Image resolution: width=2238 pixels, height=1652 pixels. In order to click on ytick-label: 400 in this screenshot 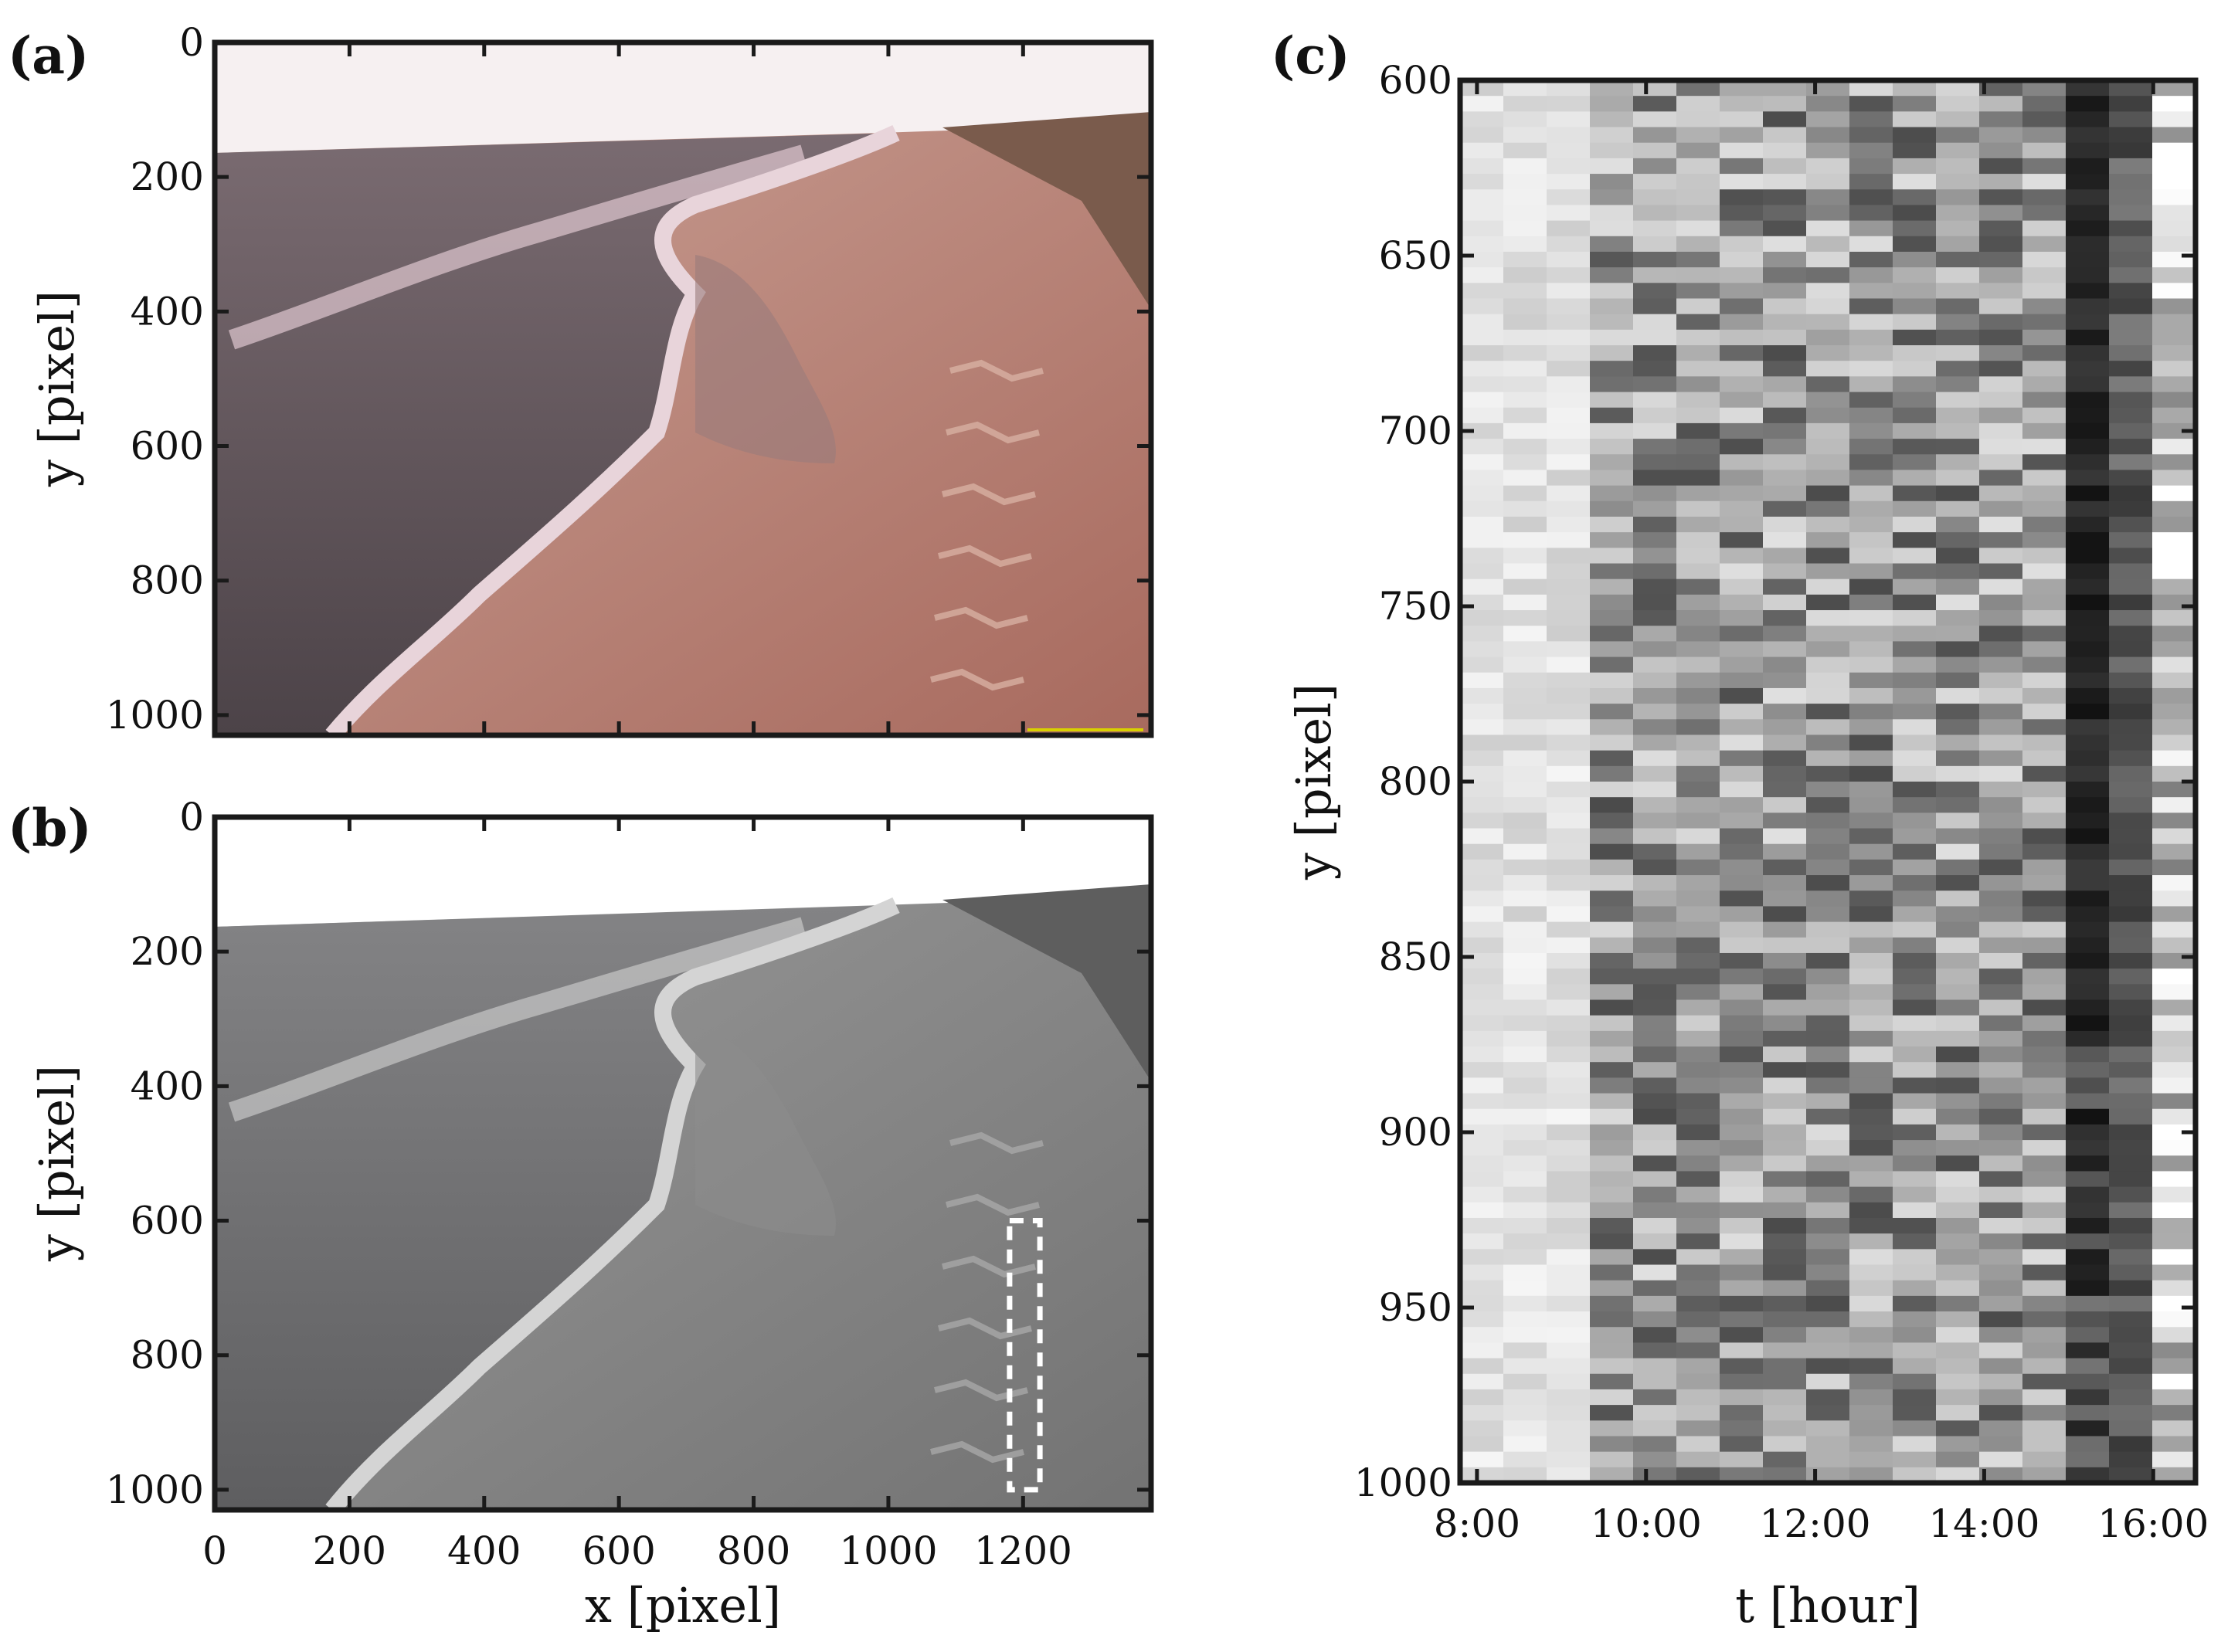, I will do `click(167, 311)`.